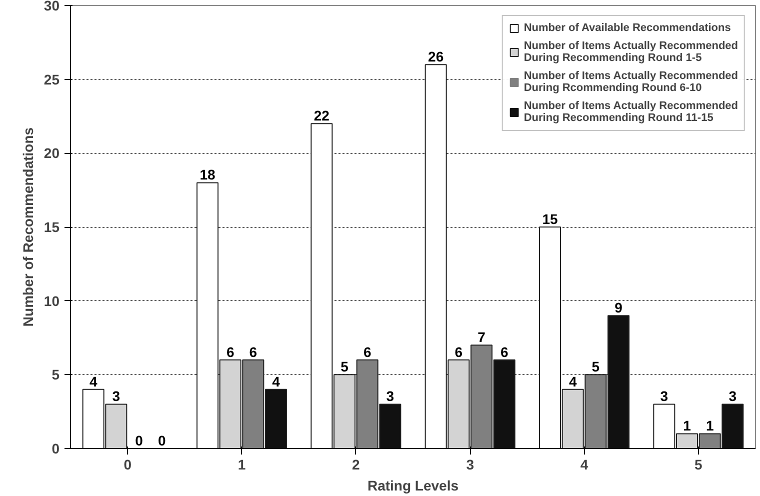  What do you see at coordinates (631, 112) in the screenshot?
I see `legend-label: Number of Items Actually Recommended During Recommending Round 11-15` at bounding box center [631, 112].